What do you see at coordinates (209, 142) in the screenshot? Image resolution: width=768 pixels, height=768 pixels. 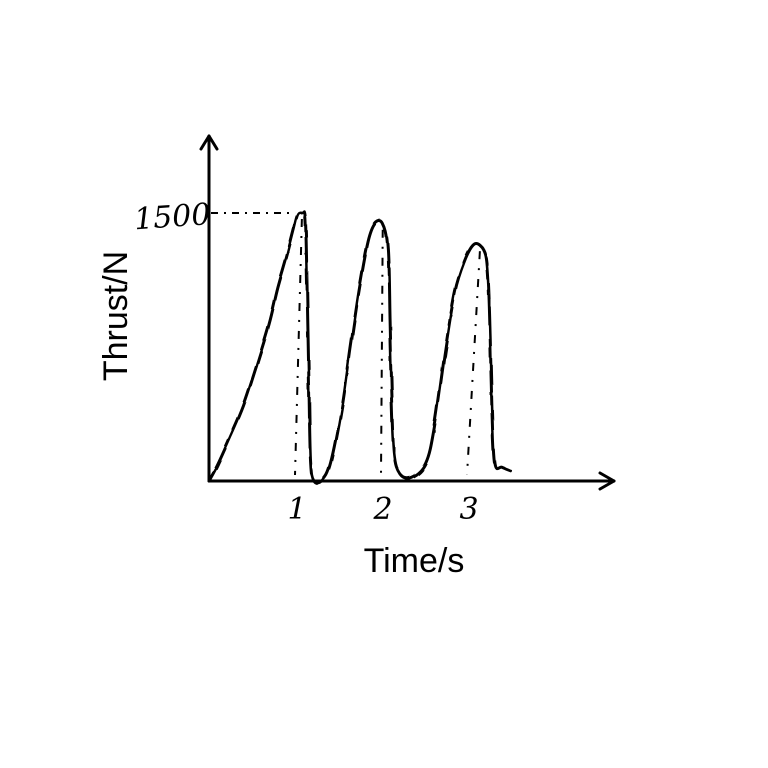 I see `y-axis-arrowhead` at bounding box center [209, 142].